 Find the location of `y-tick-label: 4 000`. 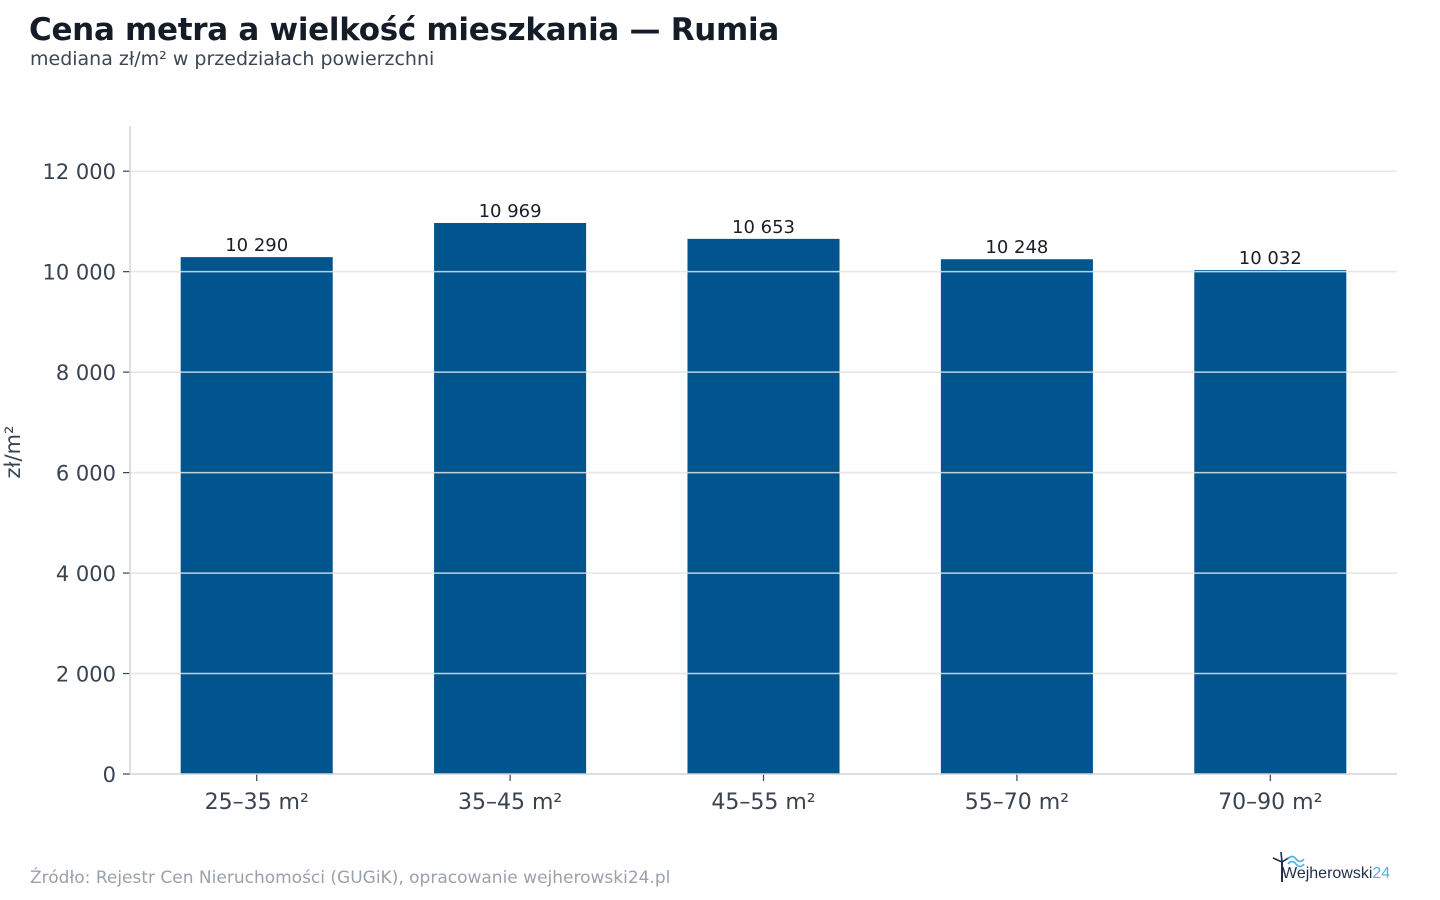

y-tick-label: 4 000 is located at coordinates (86, 574).